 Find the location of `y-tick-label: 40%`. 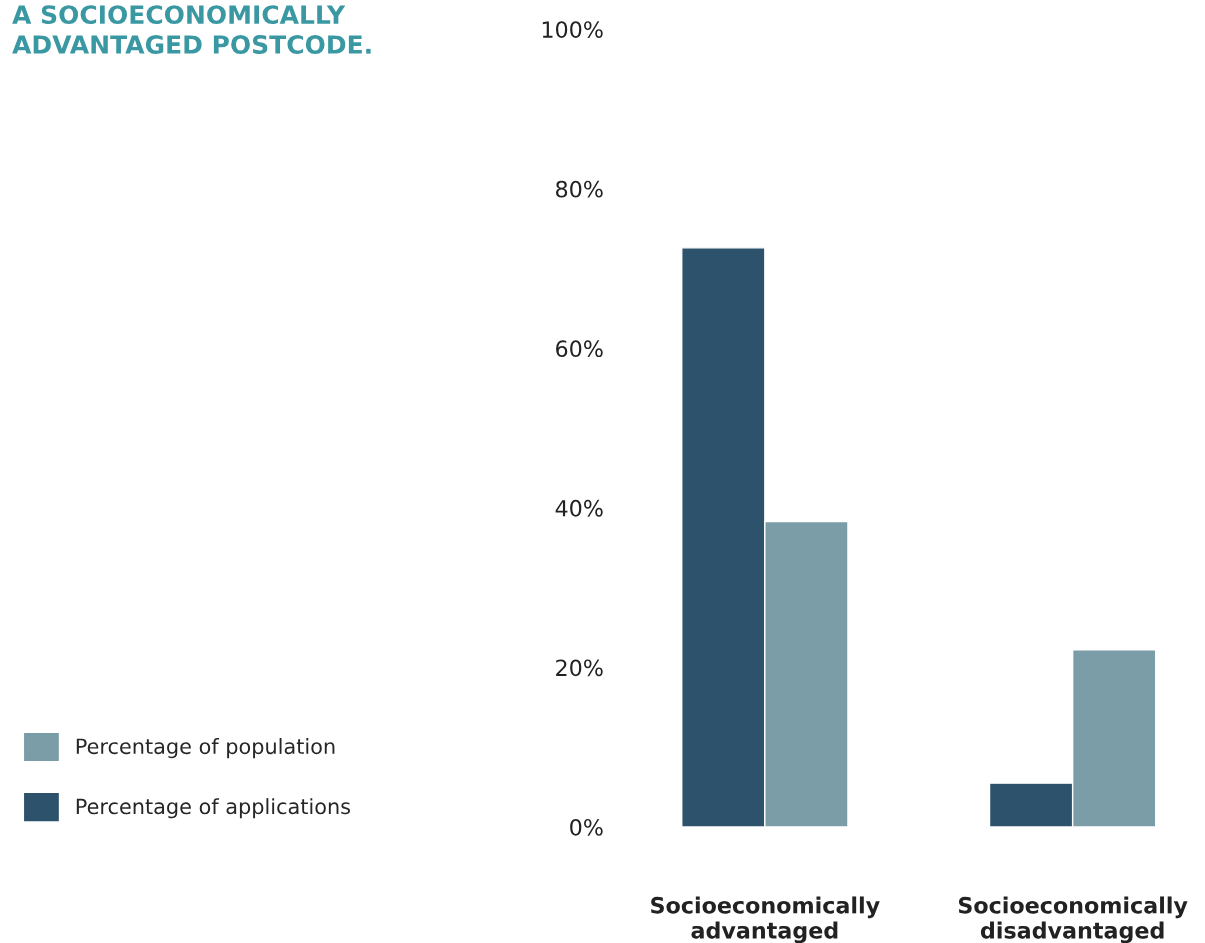

y-tick-label: 40% is located at coordinates (579, 508).